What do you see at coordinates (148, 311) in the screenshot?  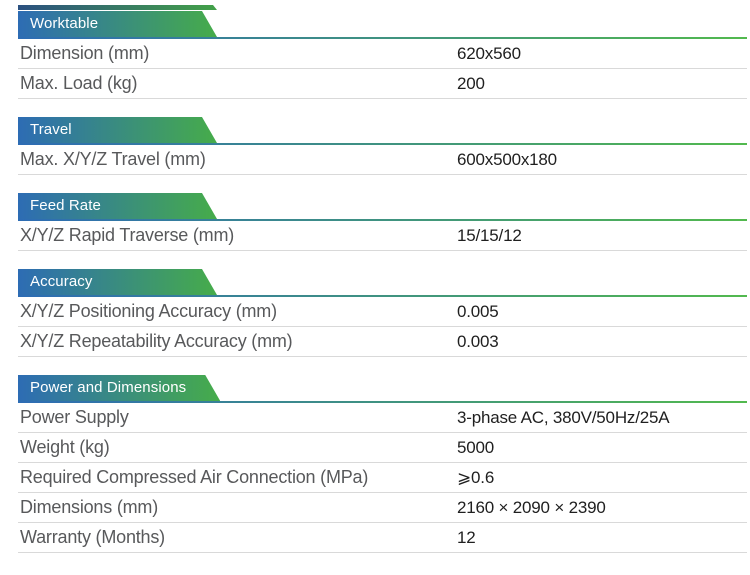 I see `row-label: X/Y/Z Positioning Accuracy (mm)` at bounding box center [148, 311].